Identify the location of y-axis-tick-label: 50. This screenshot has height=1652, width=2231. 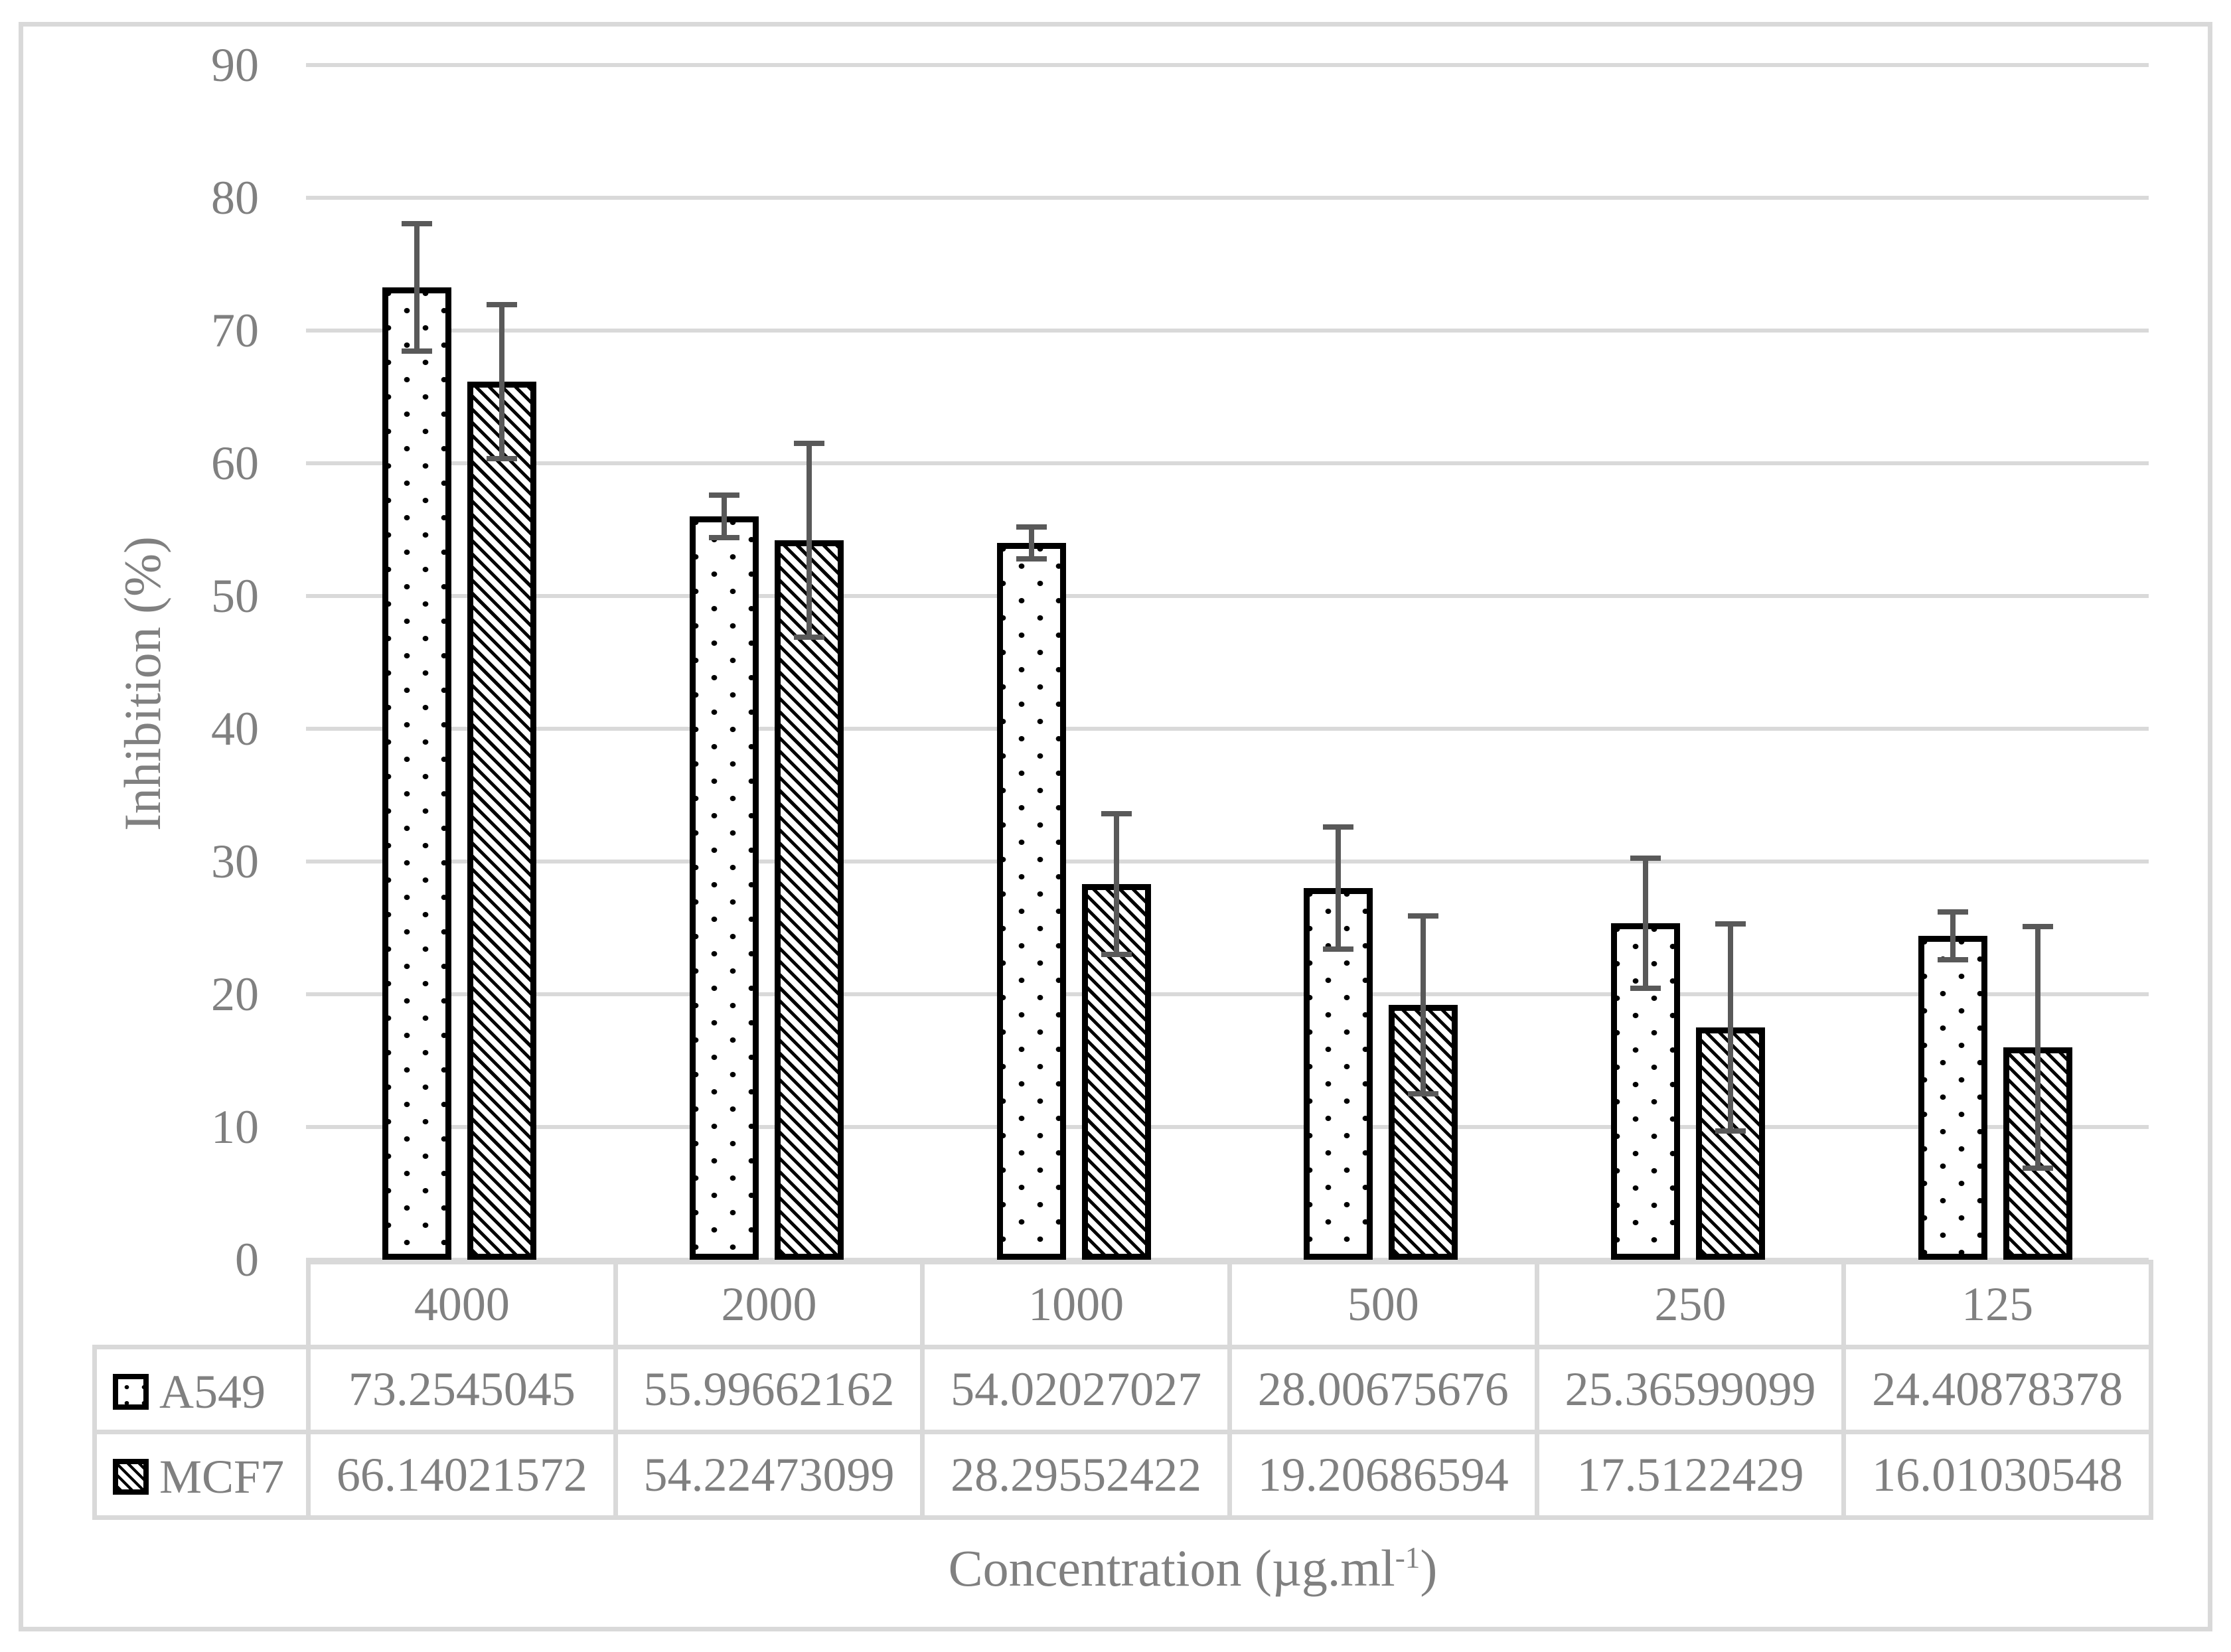
(235, 596).